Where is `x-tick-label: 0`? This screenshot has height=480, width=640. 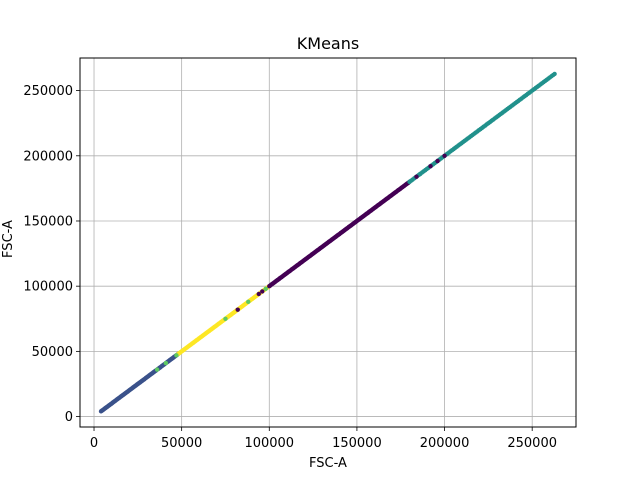 x-tick-label: 0 is located at coordinates (94, 443).